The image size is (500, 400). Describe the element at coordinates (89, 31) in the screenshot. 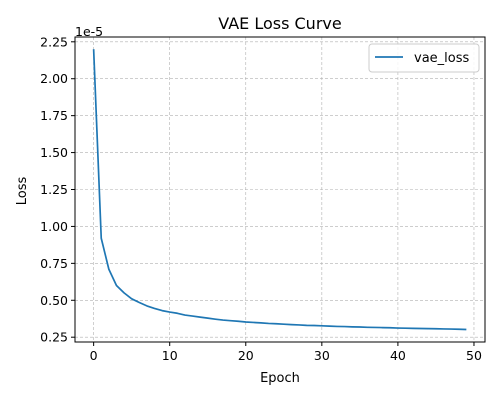

I see `y-scale-label: 1e-5` at that location.